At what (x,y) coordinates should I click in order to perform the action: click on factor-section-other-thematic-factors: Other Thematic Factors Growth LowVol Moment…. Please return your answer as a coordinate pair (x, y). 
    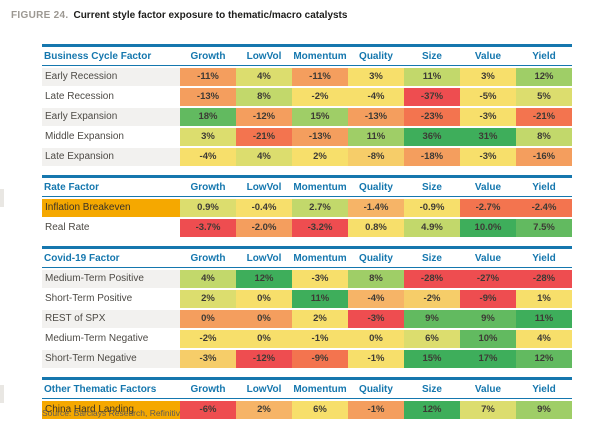
    Looking at the image, I should click on (307, 398).